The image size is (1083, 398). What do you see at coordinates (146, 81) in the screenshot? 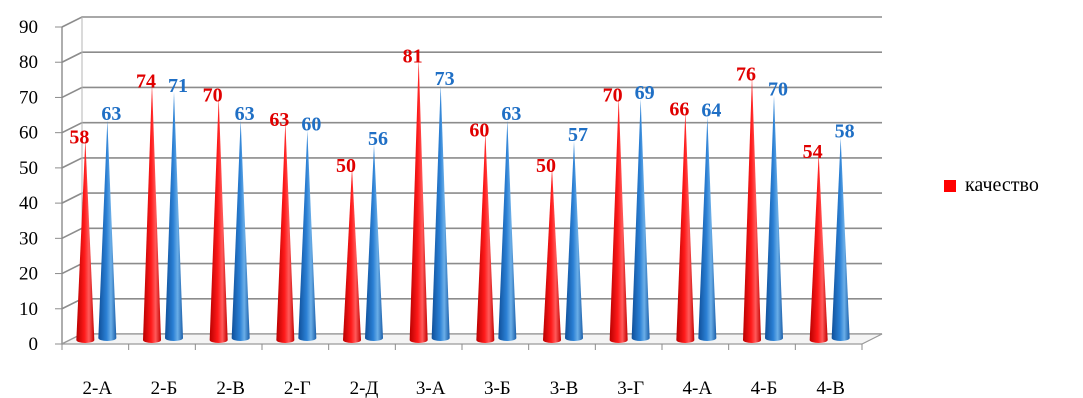
I see `data-label-series1: 74` at bounding box center [146, 81].